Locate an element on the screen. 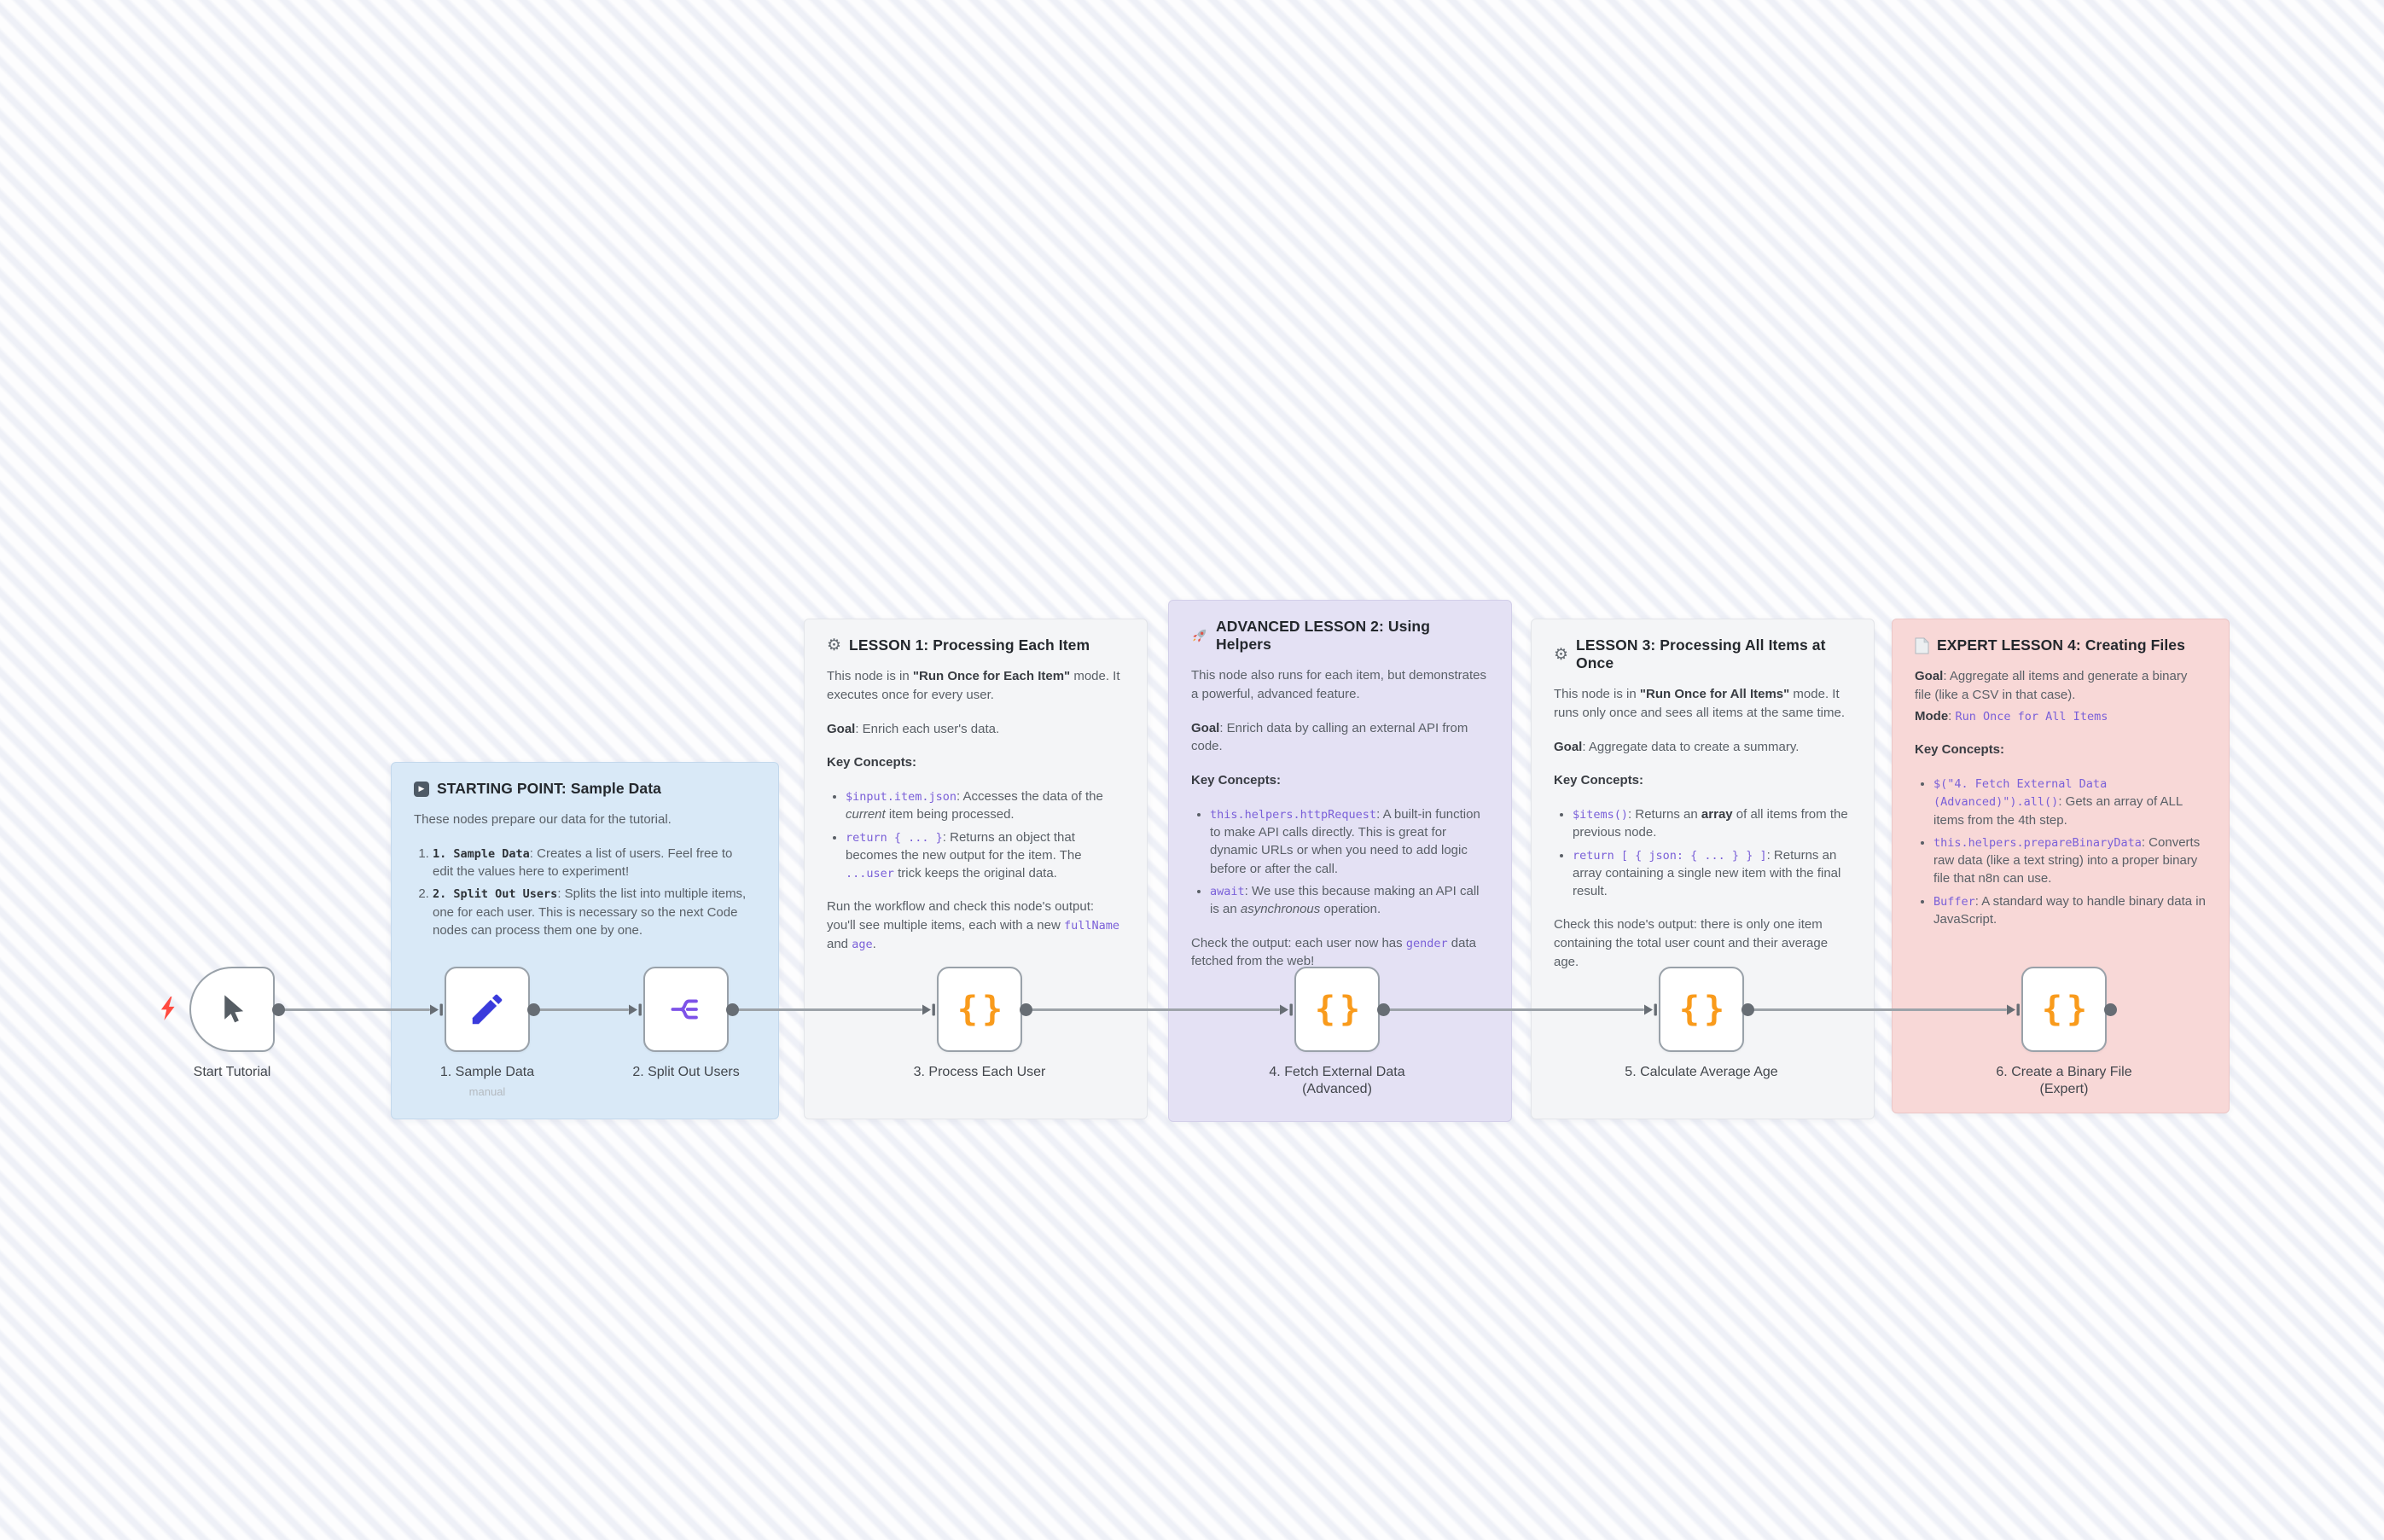  note-title: LESSON 3: Processing All Items at Once is located at coordinates (1701, 653).